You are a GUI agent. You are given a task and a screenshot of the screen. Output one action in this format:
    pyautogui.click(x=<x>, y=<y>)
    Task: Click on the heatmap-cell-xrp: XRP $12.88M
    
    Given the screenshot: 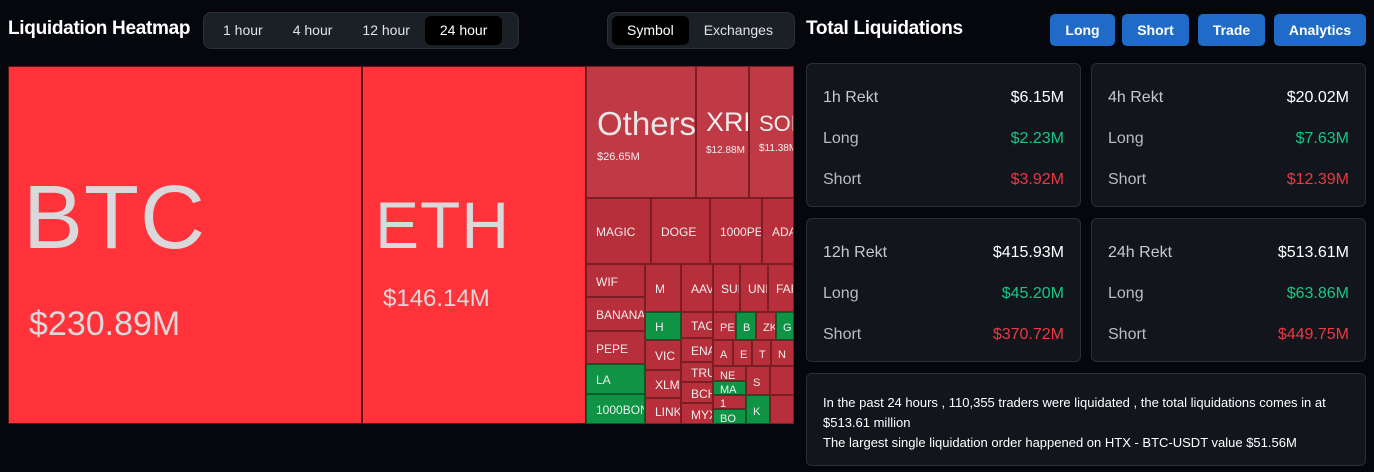 What is the action you would take?
    pyautogui.click(x=722, y=132)
    